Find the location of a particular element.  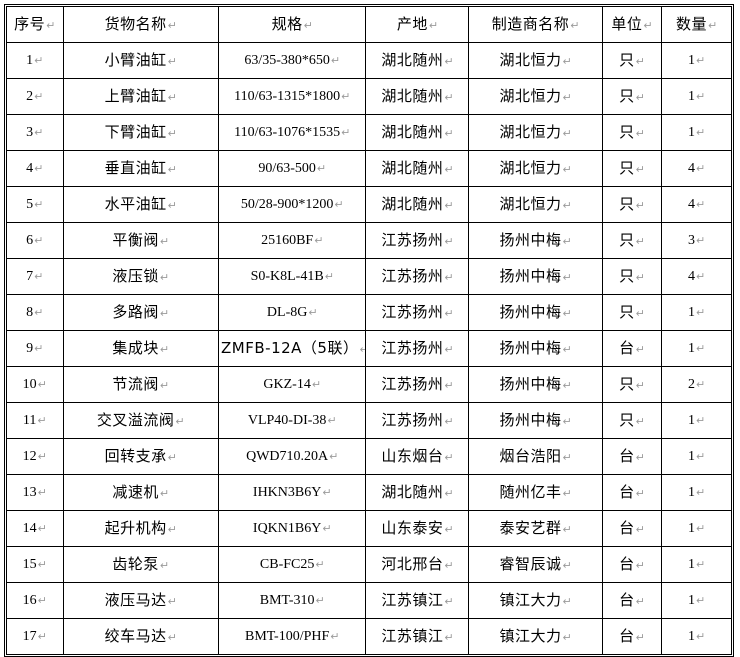

cell-qty: 3↵ is located at coordinates (696, 240).